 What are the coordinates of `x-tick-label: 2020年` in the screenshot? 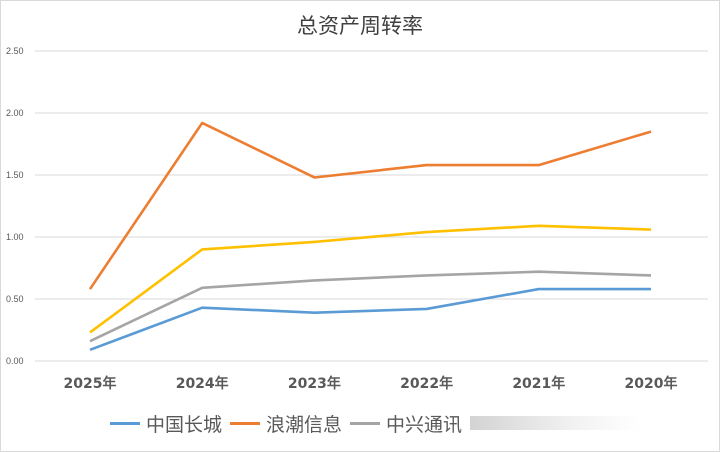 It's located at (651, 383).